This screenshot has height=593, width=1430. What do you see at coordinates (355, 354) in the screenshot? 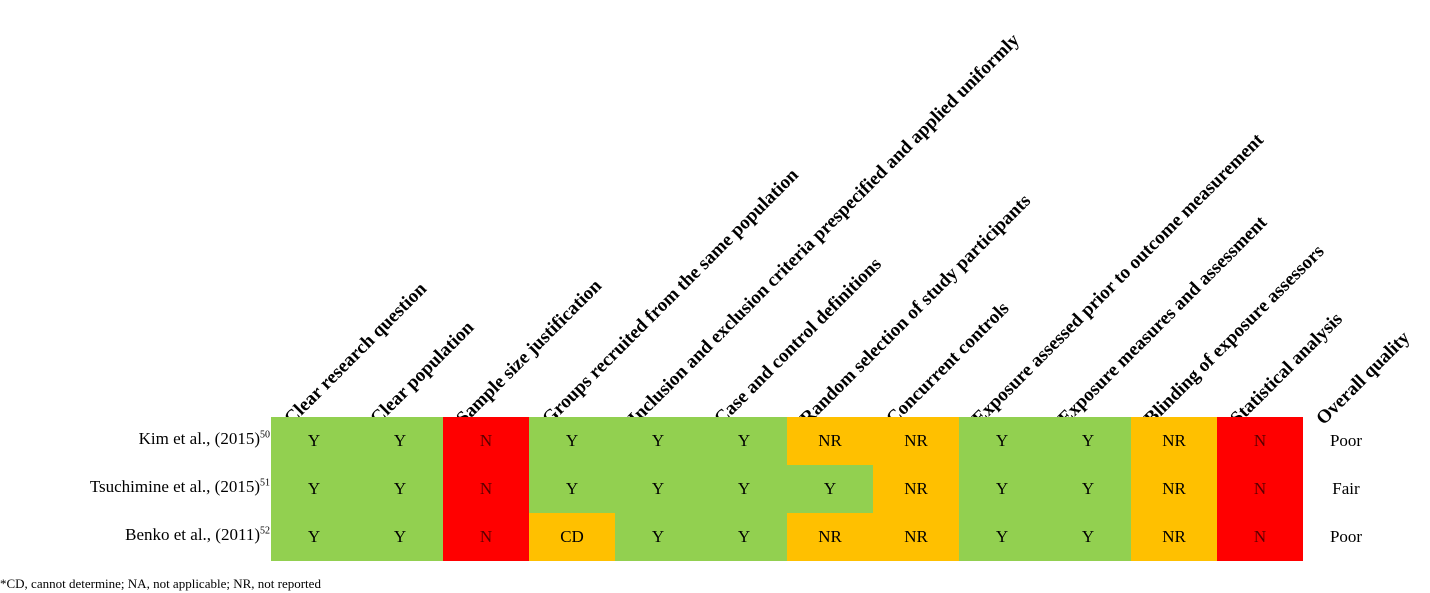
I see `column-header: Clear research question` at bounding box center [355, 354].